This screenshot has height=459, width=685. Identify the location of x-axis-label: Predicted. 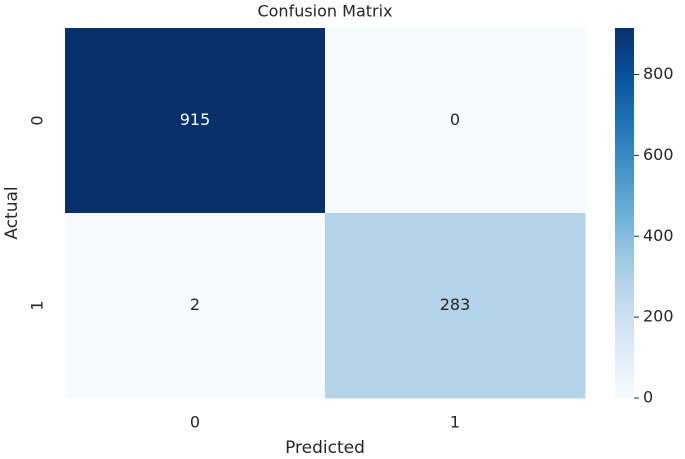
(325, 448).